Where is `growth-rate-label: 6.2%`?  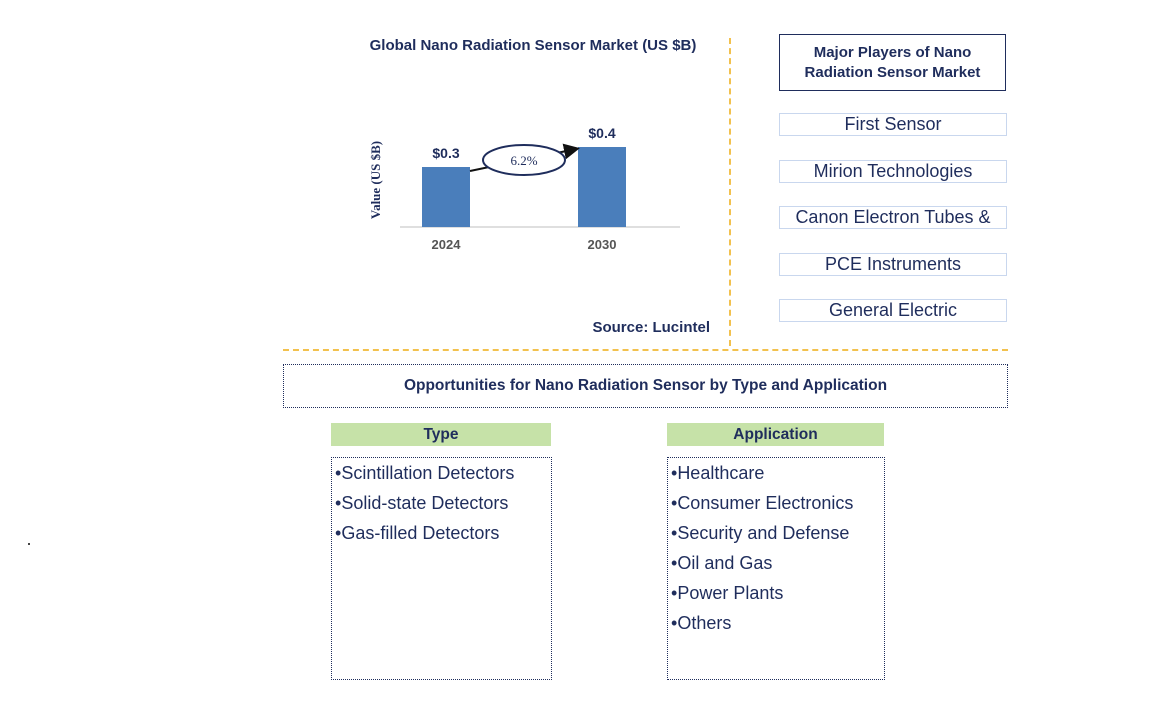
growth-rate-label: 6.2% is located at coordinates (523, 160).